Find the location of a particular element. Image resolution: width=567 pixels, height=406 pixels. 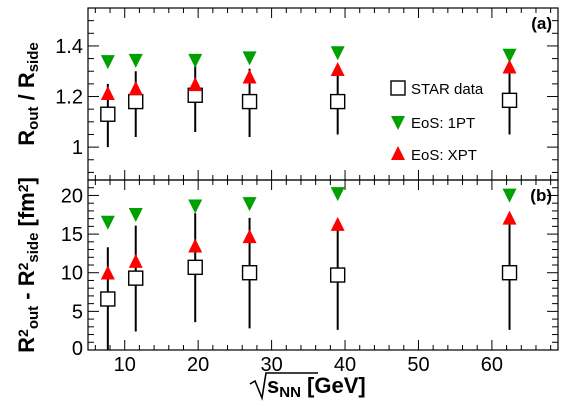

y-axis-label: R2out - R2side [fm2] is located at coordinates (28, 265).